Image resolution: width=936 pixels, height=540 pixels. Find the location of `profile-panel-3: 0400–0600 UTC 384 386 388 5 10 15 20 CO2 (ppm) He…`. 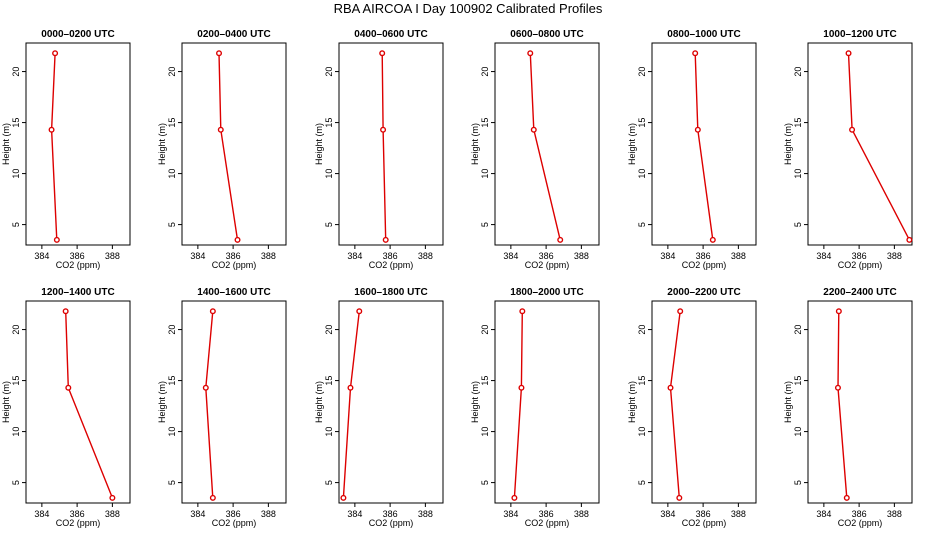

profile-panel-3: 0400–0600 UTC 384 386 388 5 10 15 20 CO2 (ppm) He… is located at coordinates (379, 149).